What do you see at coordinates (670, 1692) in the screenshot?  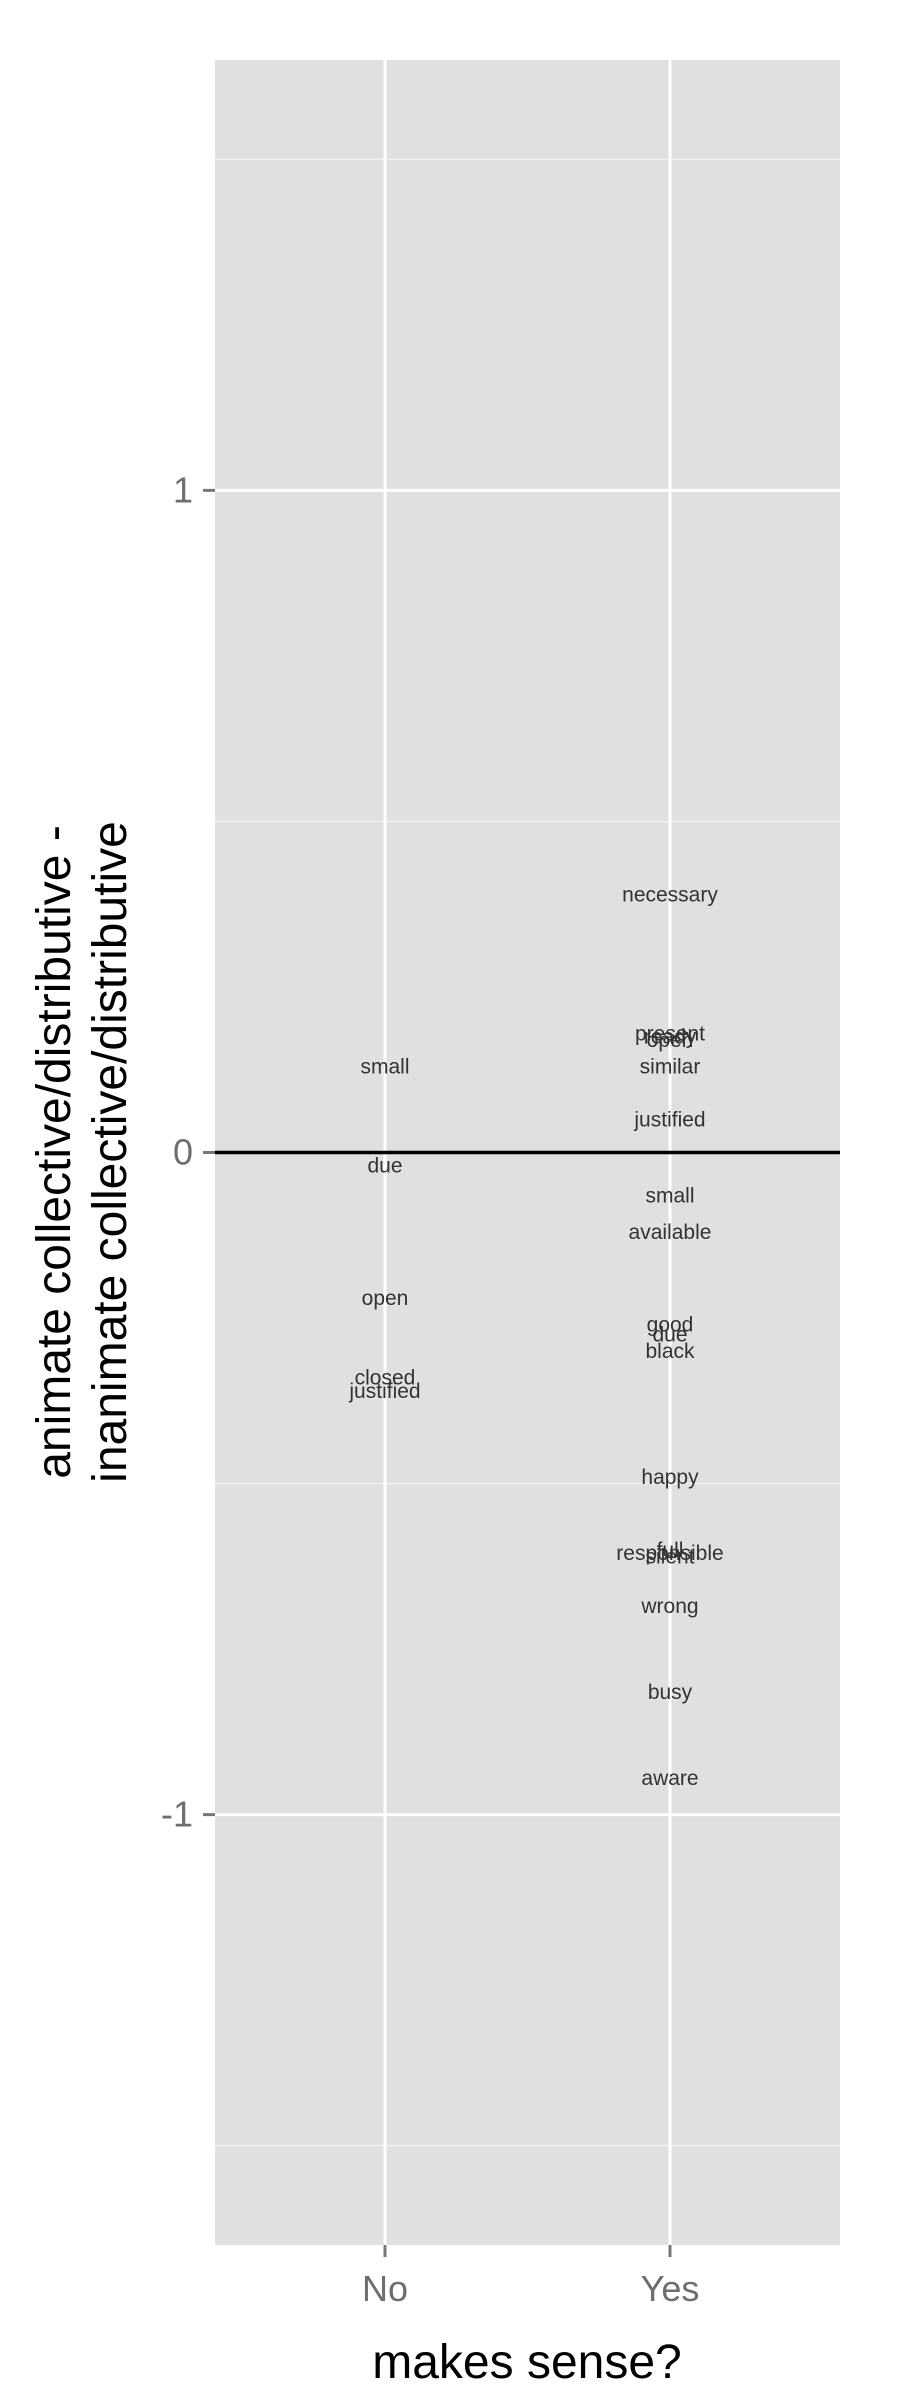 I see `point-label: busy` at bounding box center [670, 1692].